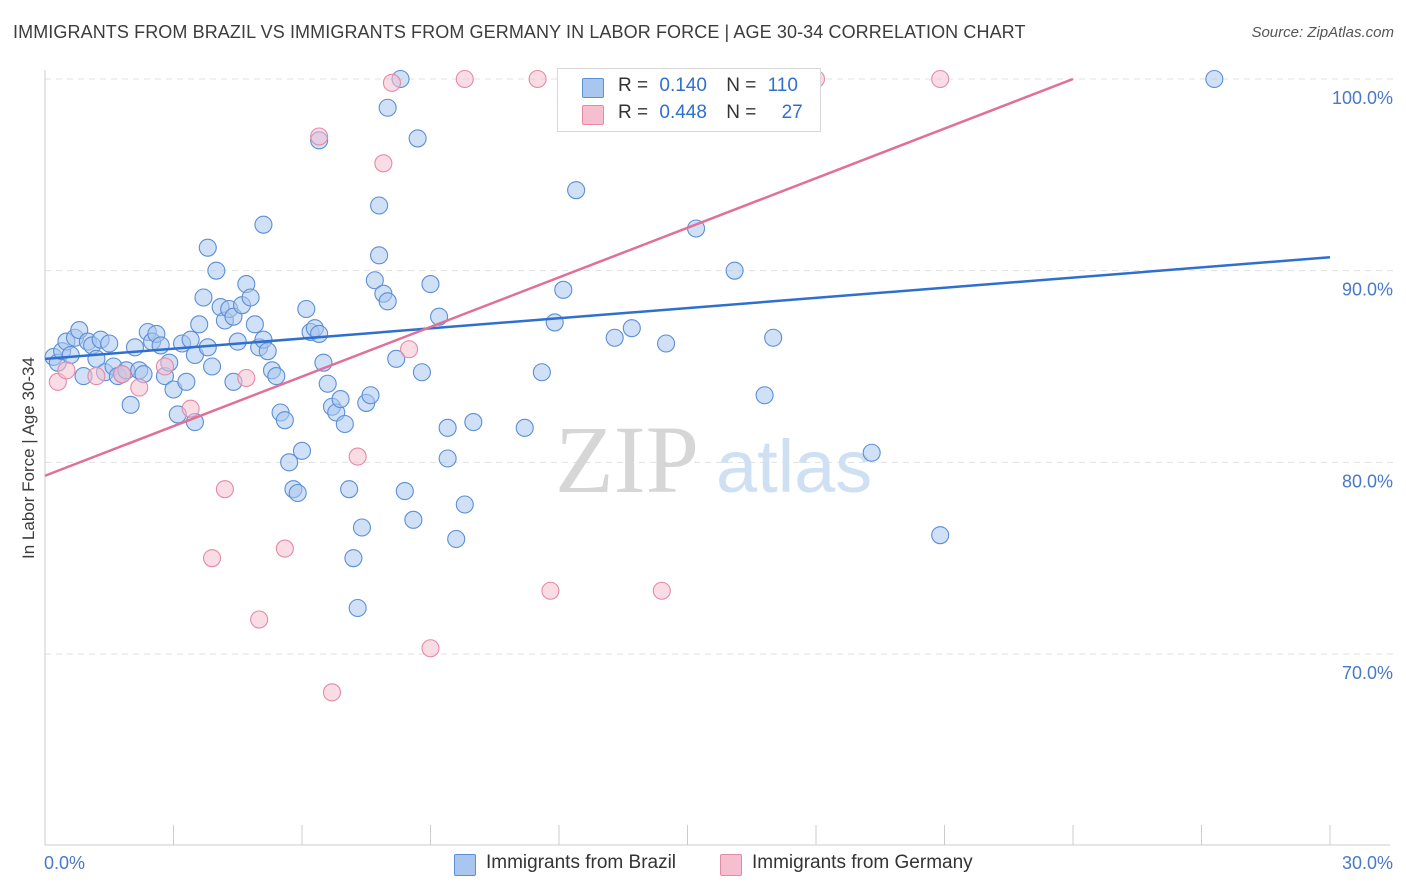 The width and height of the screenshot is (1406, 892). Describe the element at coordinates (1362, 98) in the screenshot. I see `y-tick-label: 100.0%` at that location.